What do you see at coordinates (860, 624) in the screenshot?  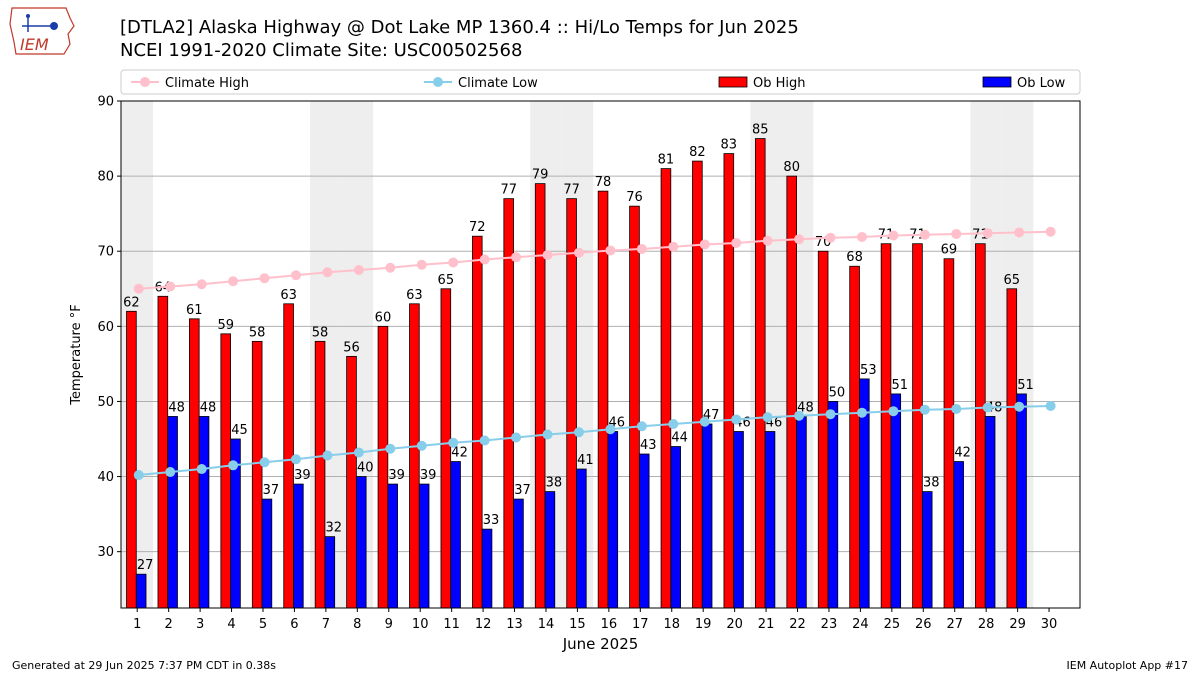 I see `x-tick-label: 24` at bounding box center [860, 624].